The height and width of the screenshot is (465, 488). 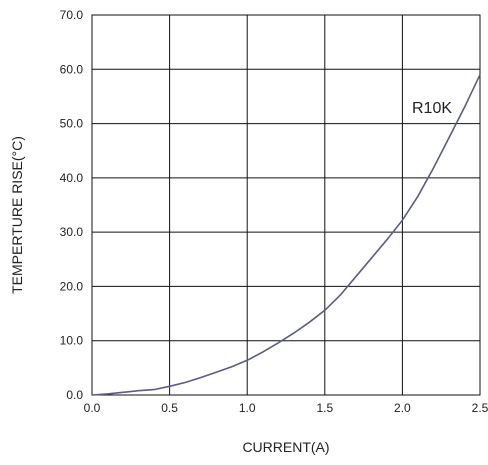 What do you see at coordinates (286, 408) in the screenshot?
I see `x-axis-ticks: 0.0 0.5 1.0 1.5 2.0 2.5` at bounding box center [286, 408].